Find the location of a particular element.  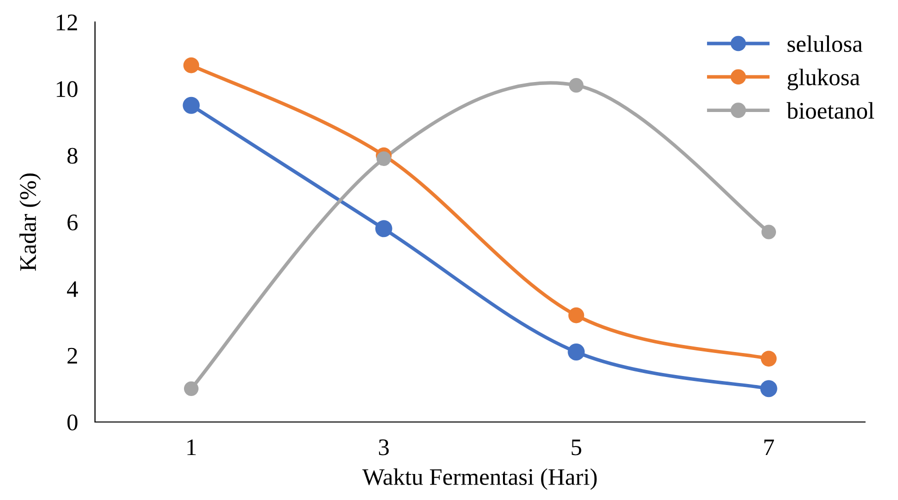

y-tick-label: 4 is located at coordinates (72, 289).